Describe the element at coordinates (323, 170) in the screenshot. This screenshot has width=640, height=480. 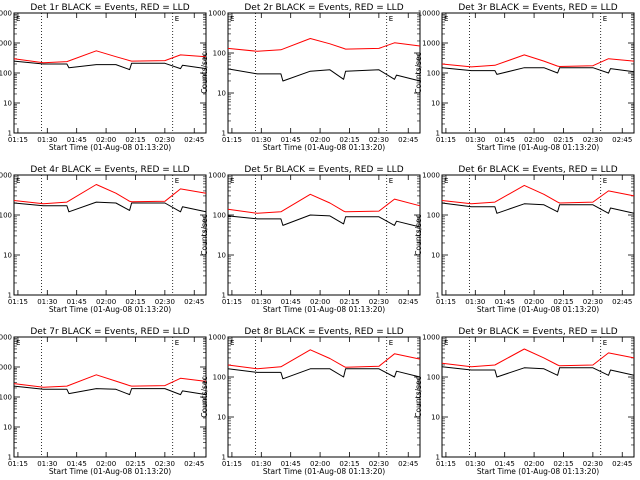
I see `panel-title: Det 5r BLACK = Events, RED = LLD` at that location.